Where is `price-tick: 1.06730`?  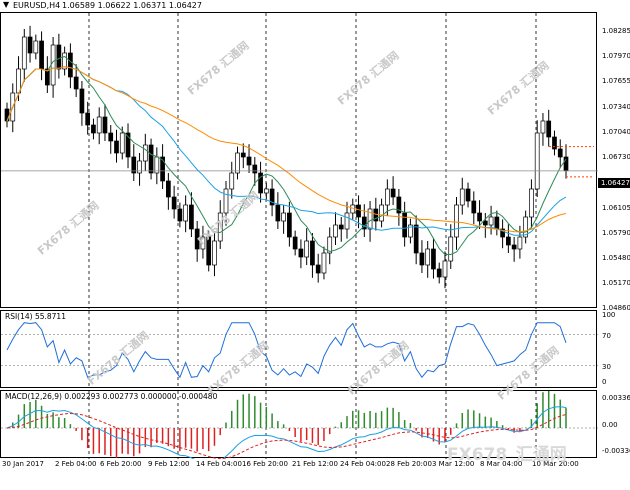 price-tick: 1.06730 is located at coordinates (616, 157).